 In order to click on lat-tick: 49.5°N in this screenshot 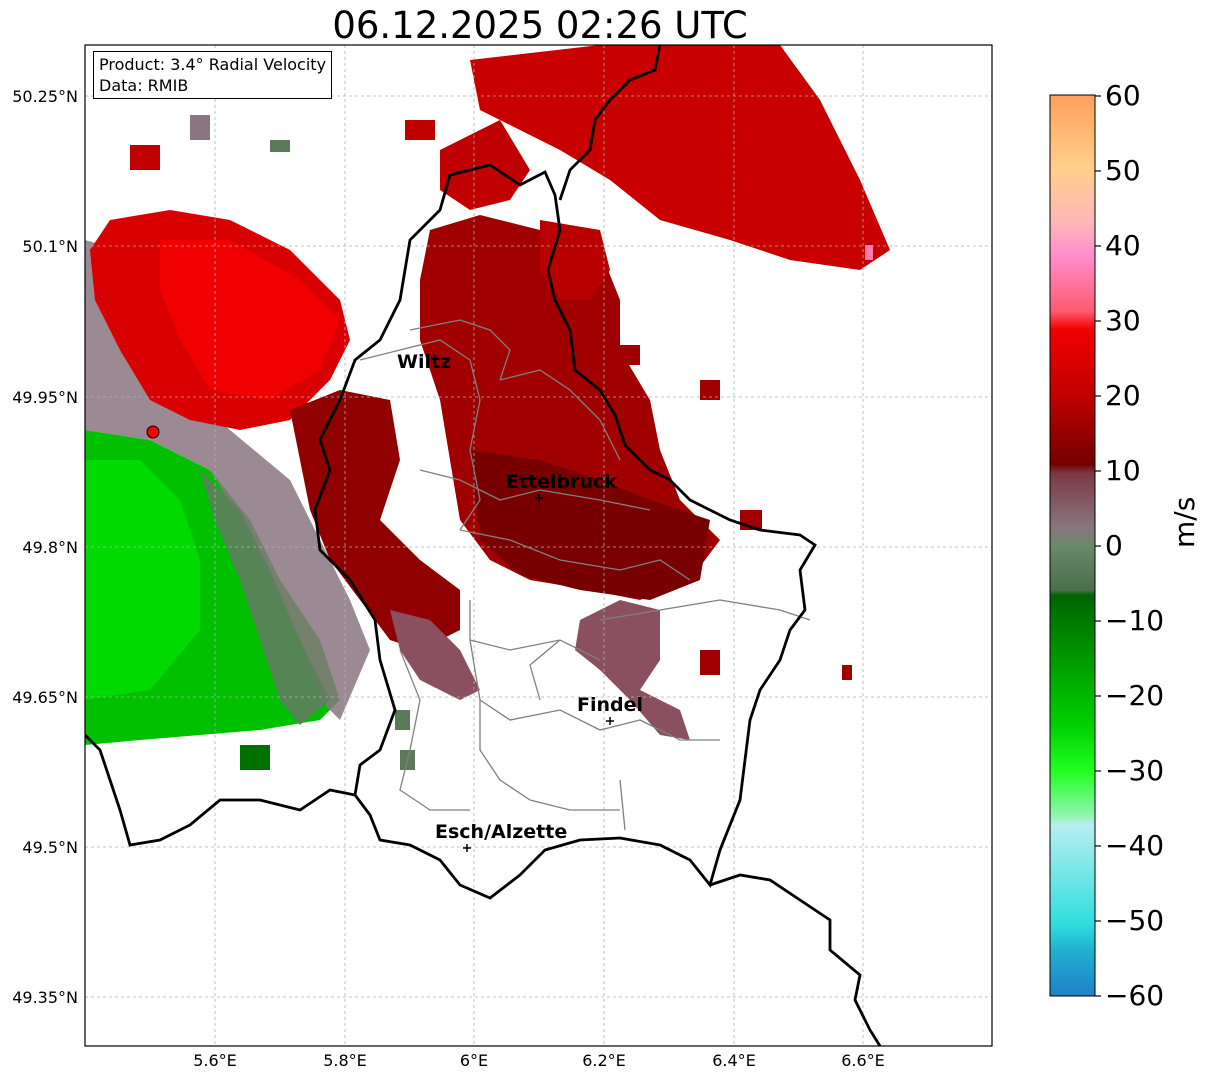, I will do `click(50, 847)`.